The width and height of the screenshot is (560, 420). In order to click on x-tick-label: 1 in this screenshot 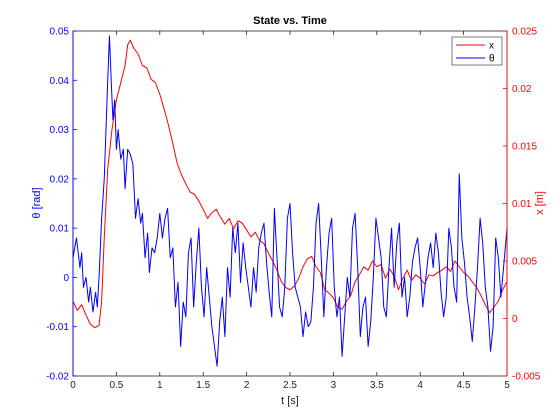, I will do `click(160, 385)`.